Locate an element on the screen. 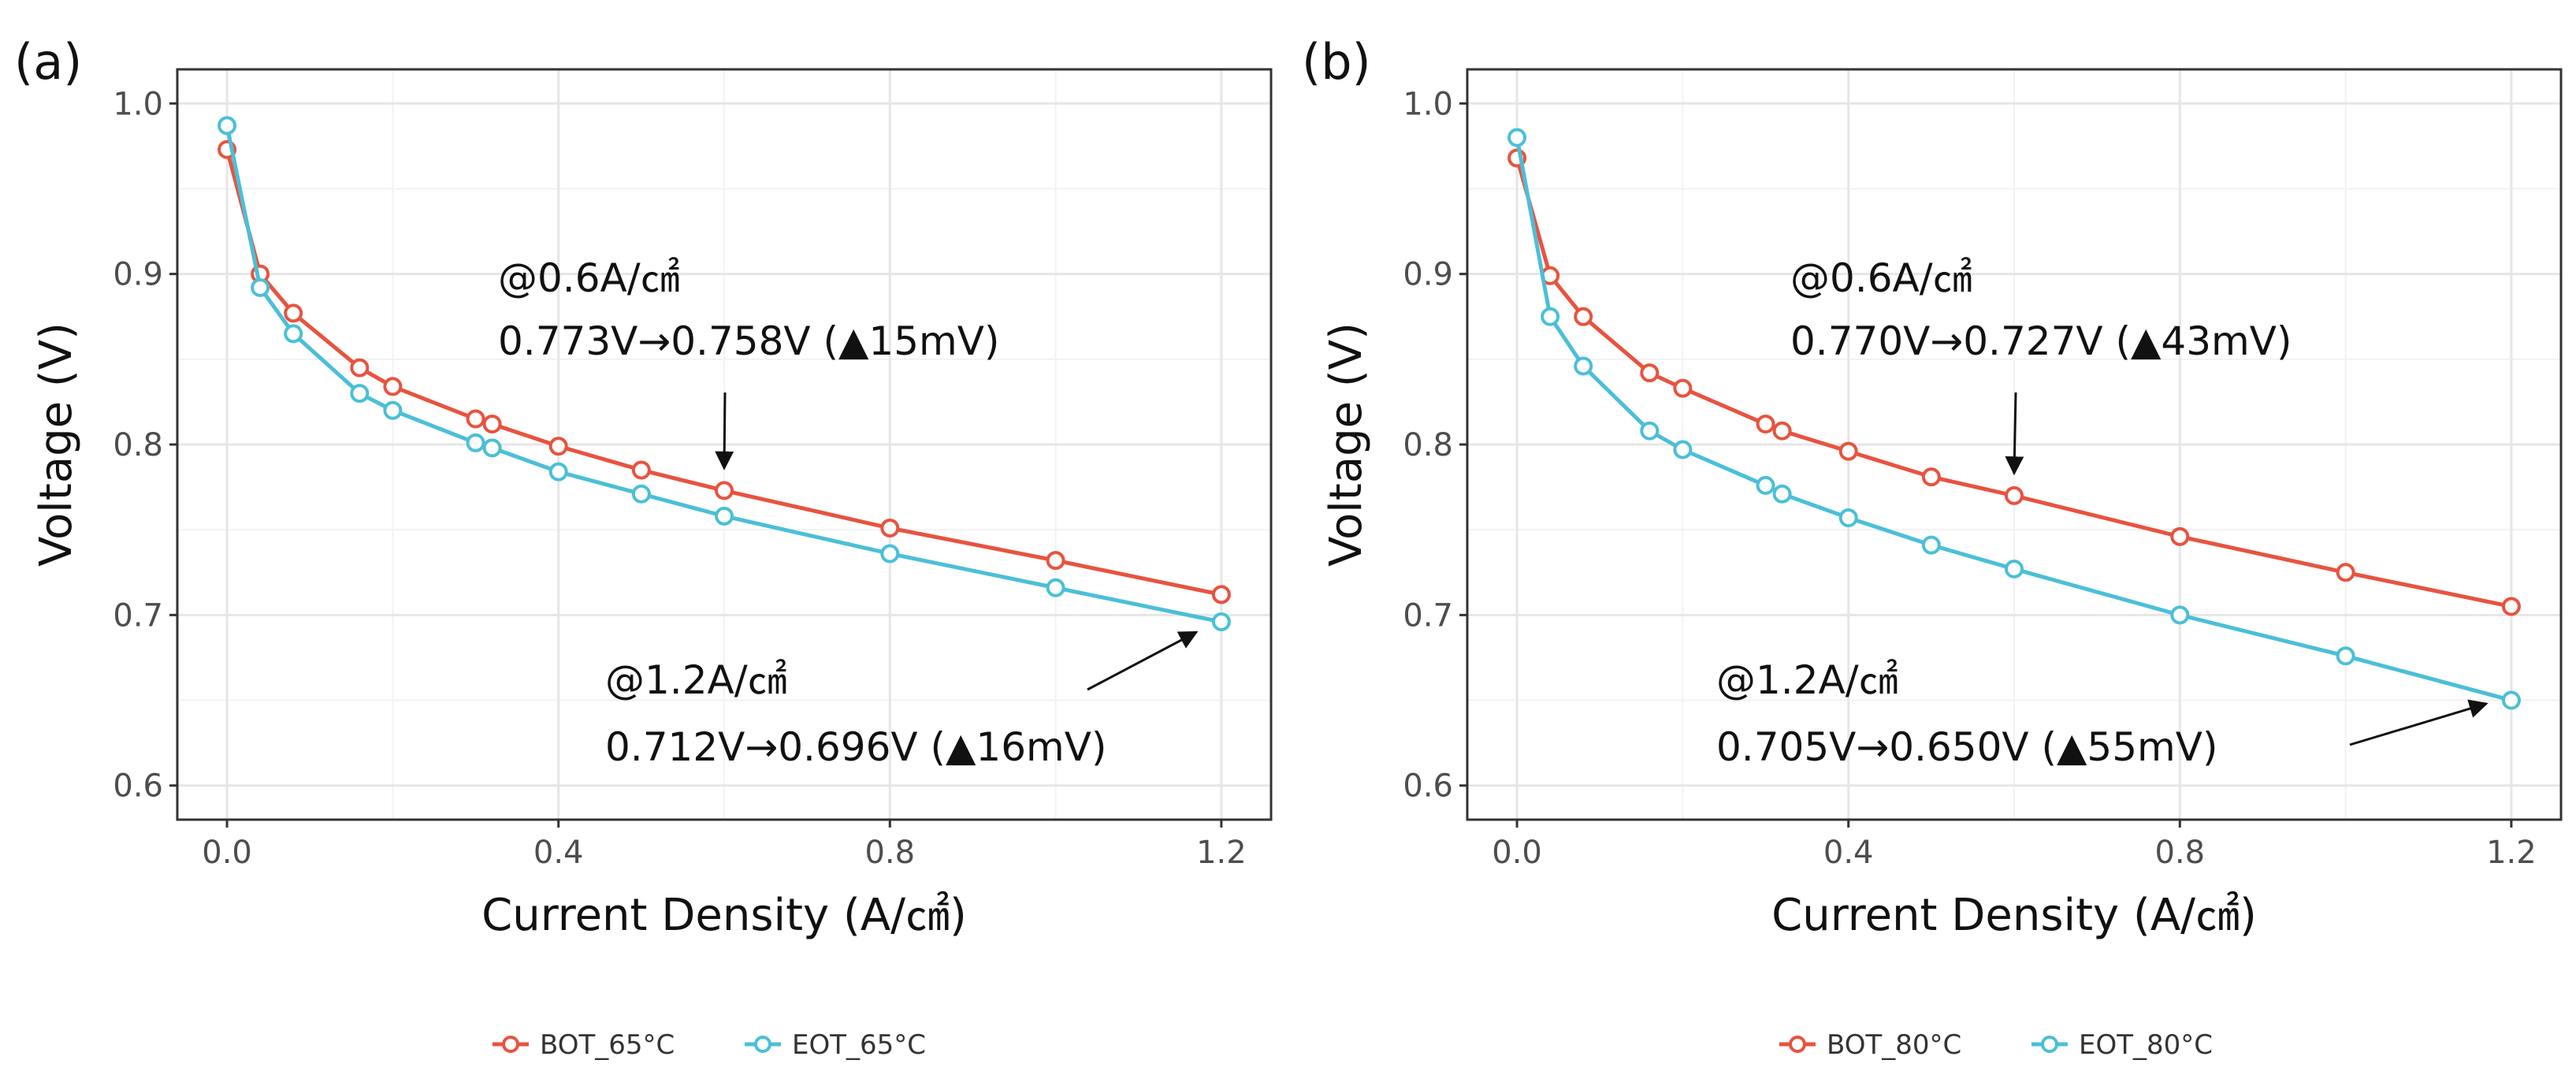 The image size is (2576, 1075). panel-label: (a) is located at coordinates (48, 62).